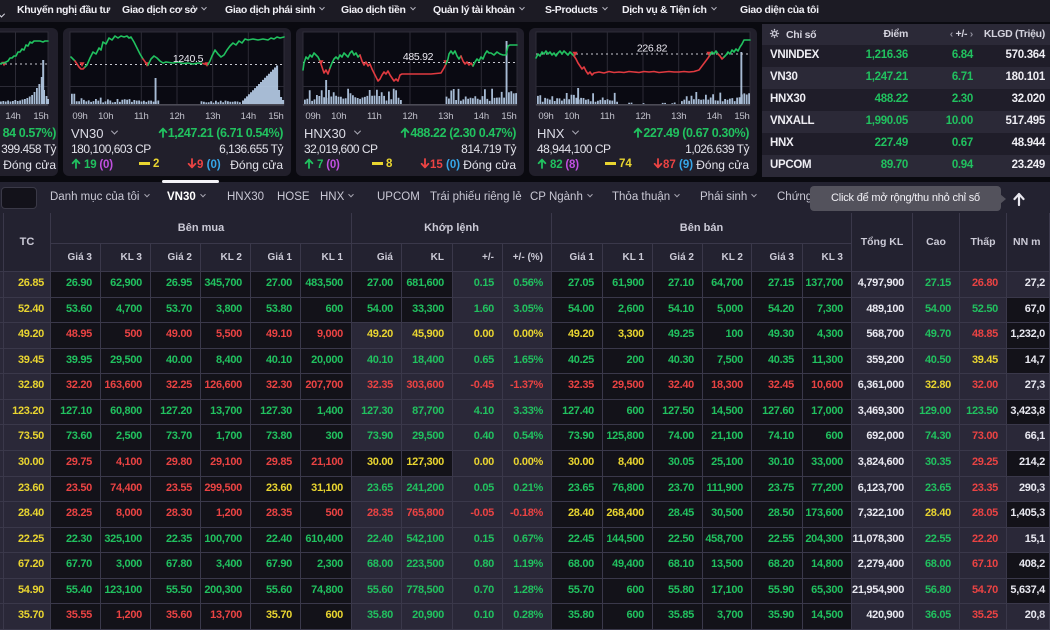 The image size is (1050, 630). I want to click on svg-text: 1240.5, so click(188, 59).